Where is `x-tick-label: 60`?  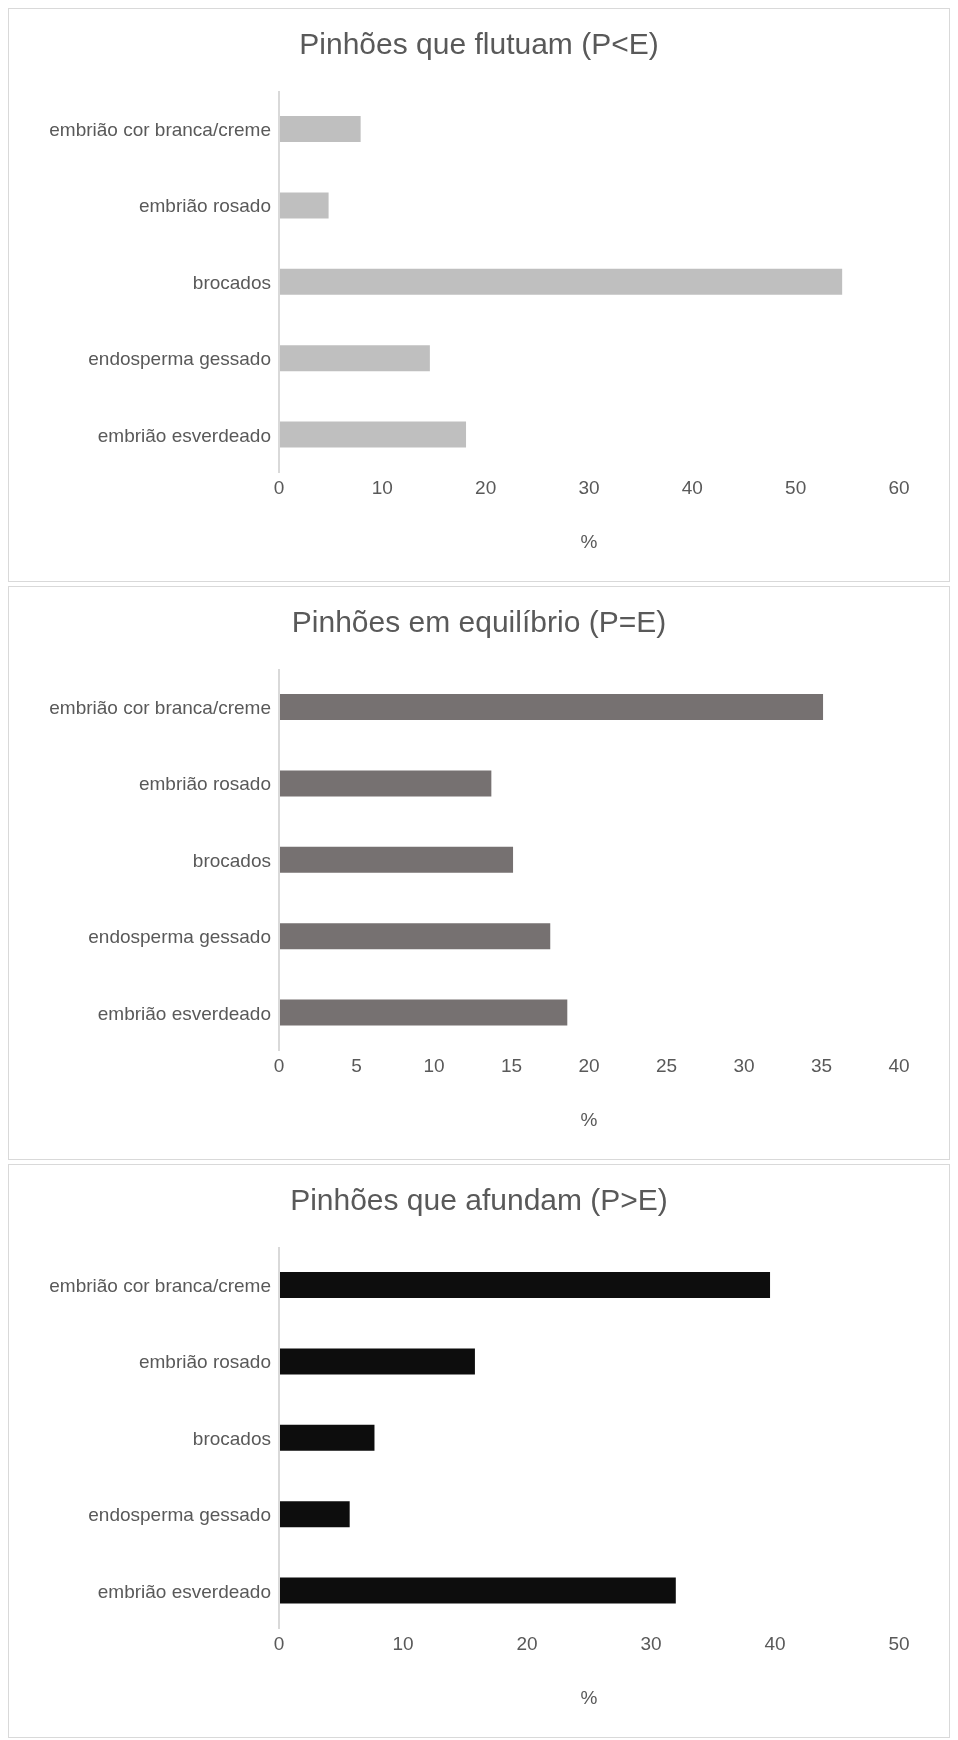
x-tick-label: 60 is located at coordinates (899, 488).